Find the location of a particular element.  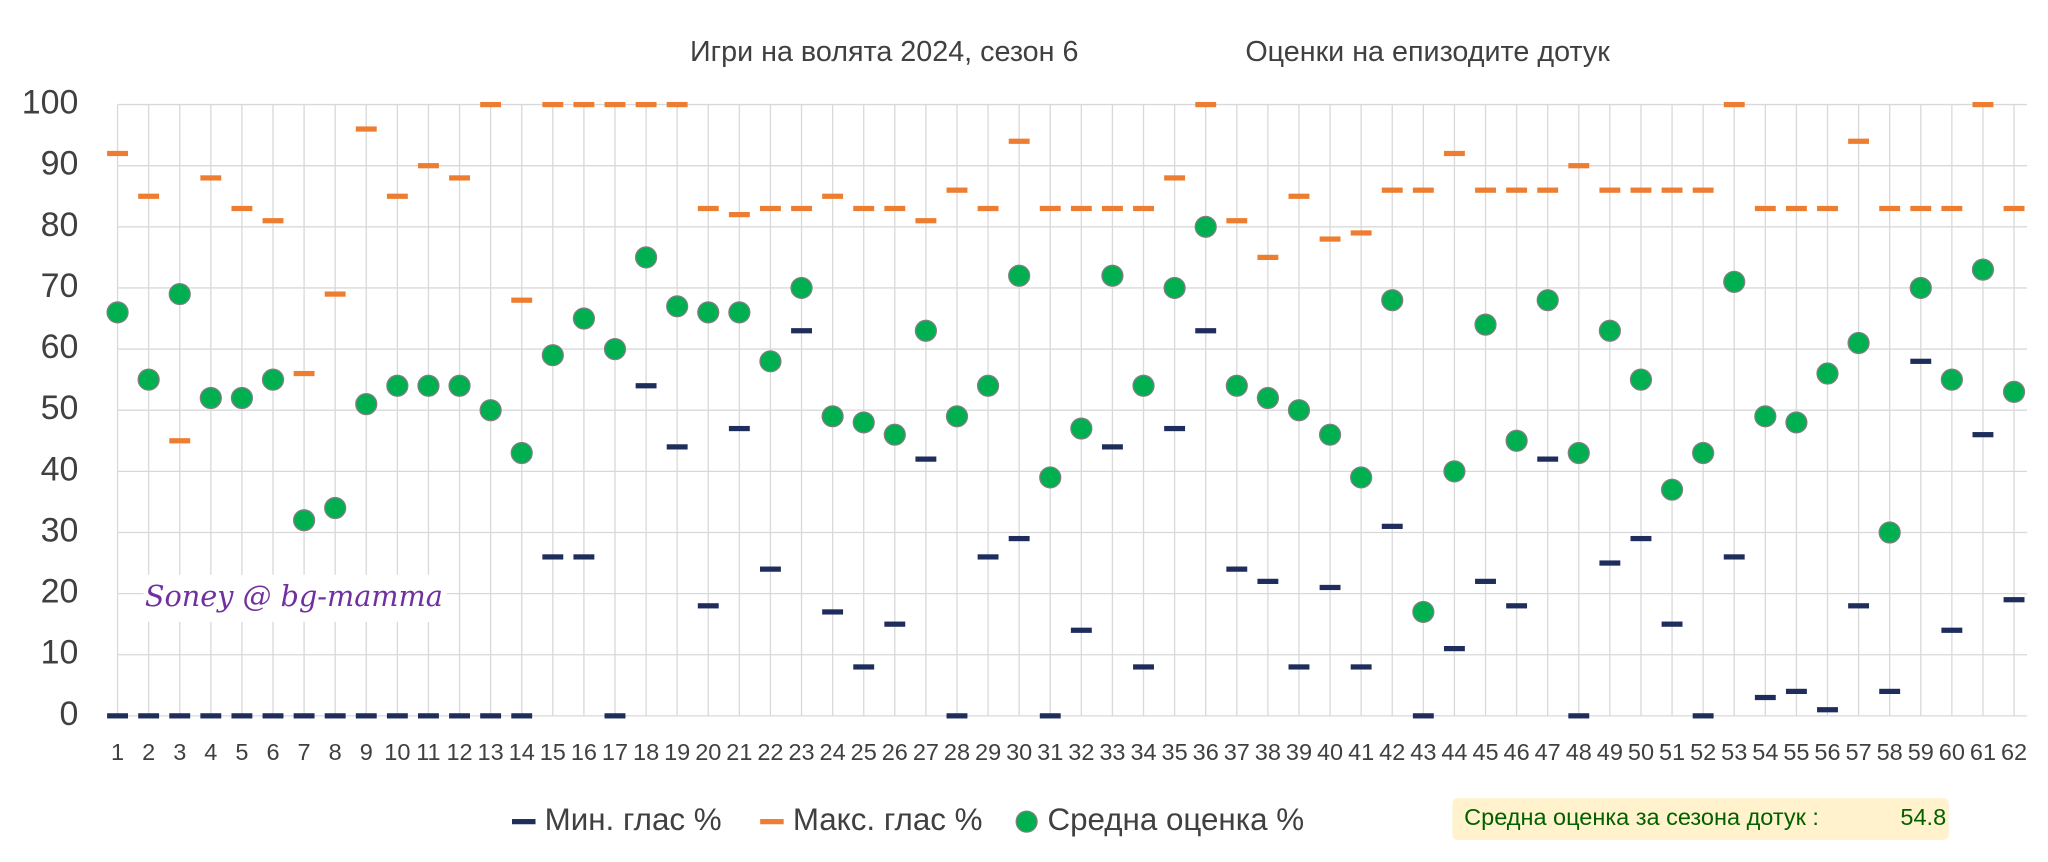

x-tick-label: 27 is located at coordinates (926, 752).